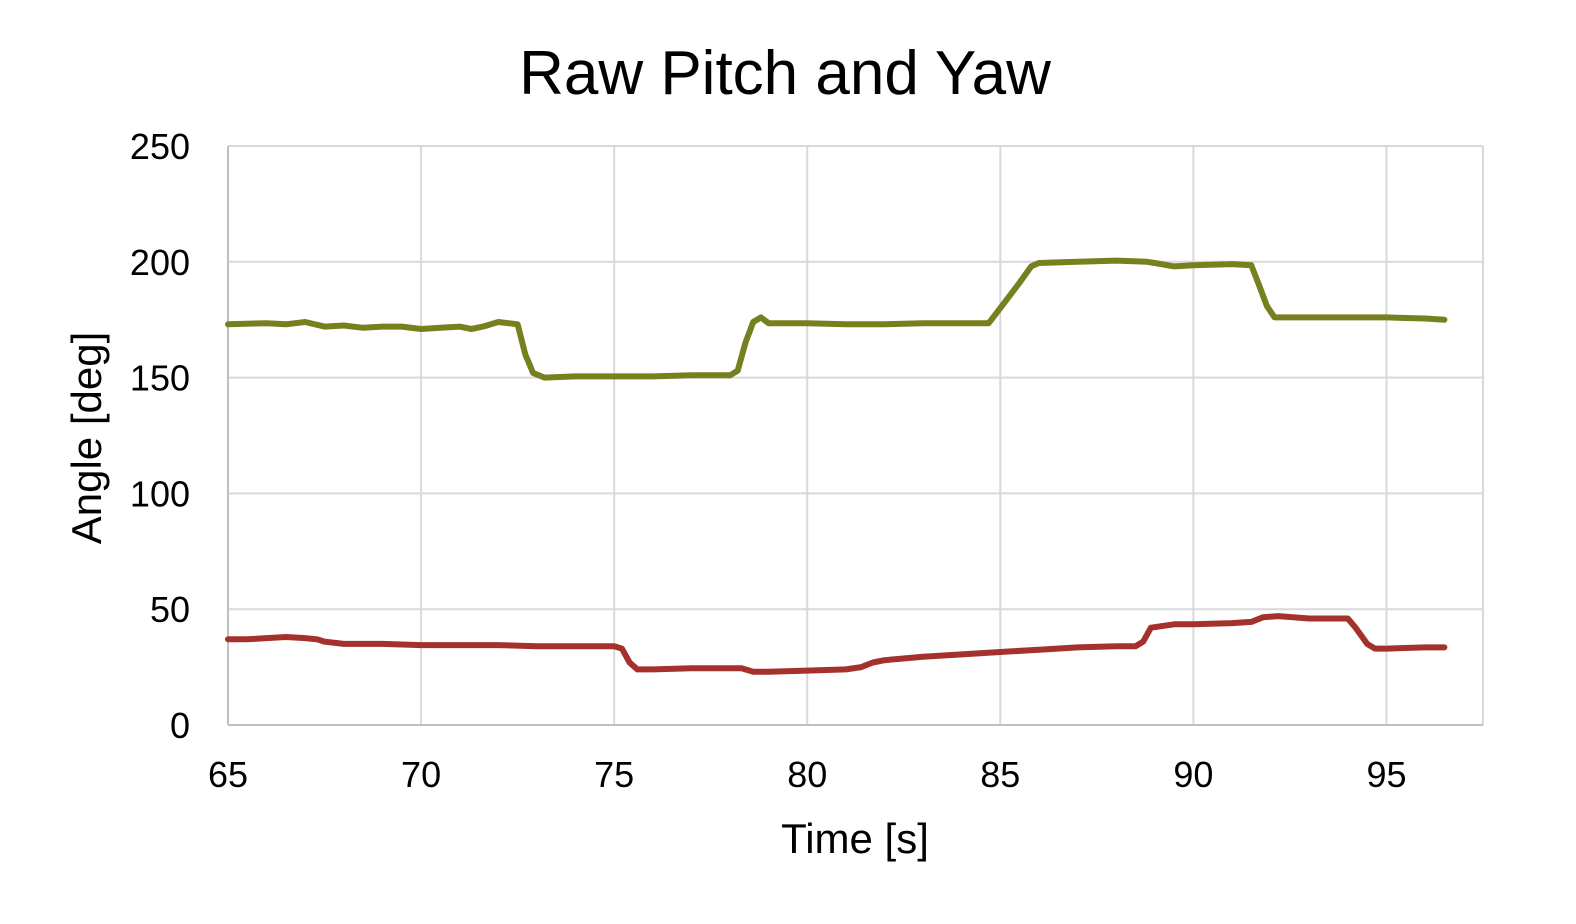  Describe the element at coordinates (170, 609) in the screenshot. I see `y-tick-label: 50` at that location.